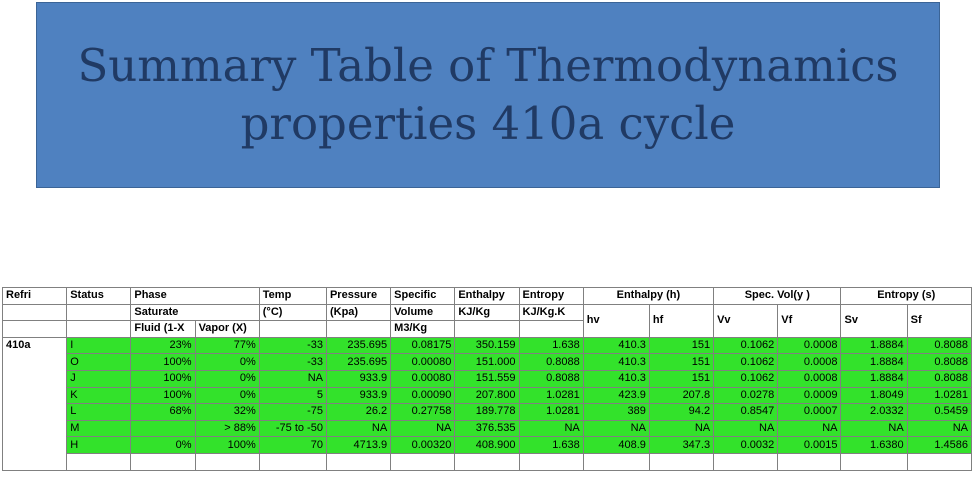 The height and width of the screenshot is (478, 976). I want to click on header-spec-vol: Spec. Vol(y ), so click(777, 296).